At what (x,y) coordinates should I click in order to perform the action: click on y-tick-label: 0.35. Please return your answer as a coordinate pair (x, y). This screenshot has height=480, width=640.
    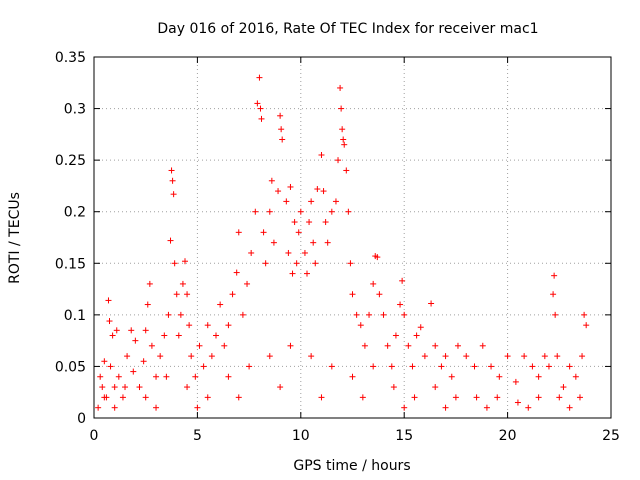
    Looking at the image, I should click on (70, 58).